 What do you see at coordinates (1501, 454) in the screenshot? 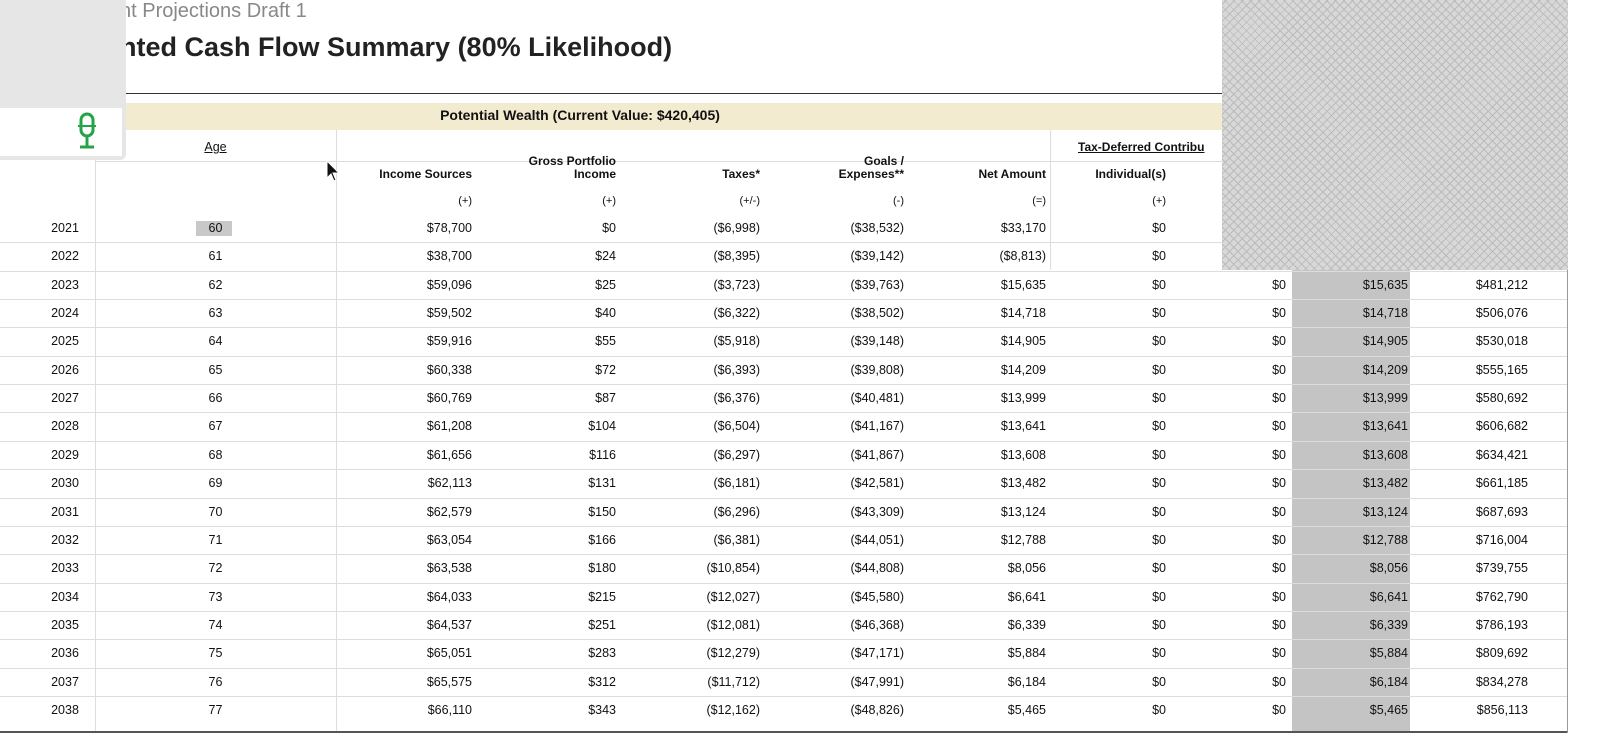
I see `value: $634,421` at bounding box center [1501, 454].